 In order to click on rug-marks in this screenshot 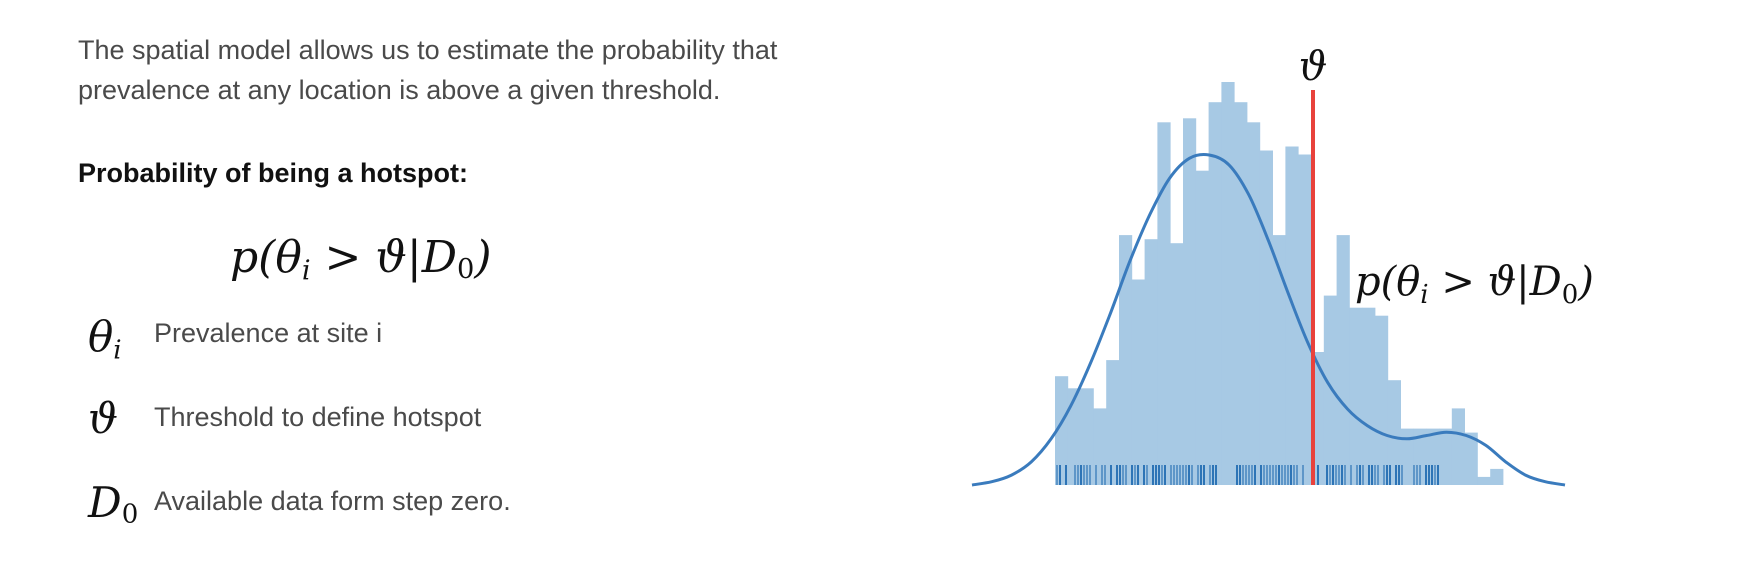, I will do `click(1247, 475)`.